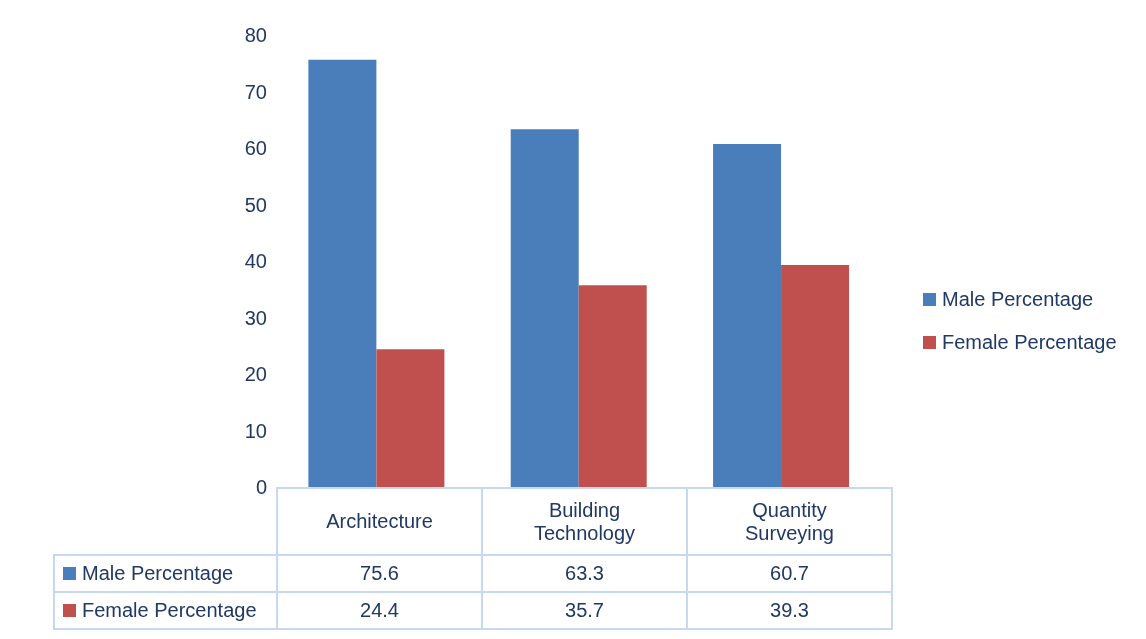 The height and width of the screenshot is (639, 1146). I want to click on y-tick-label: 80, so click(255, 35).